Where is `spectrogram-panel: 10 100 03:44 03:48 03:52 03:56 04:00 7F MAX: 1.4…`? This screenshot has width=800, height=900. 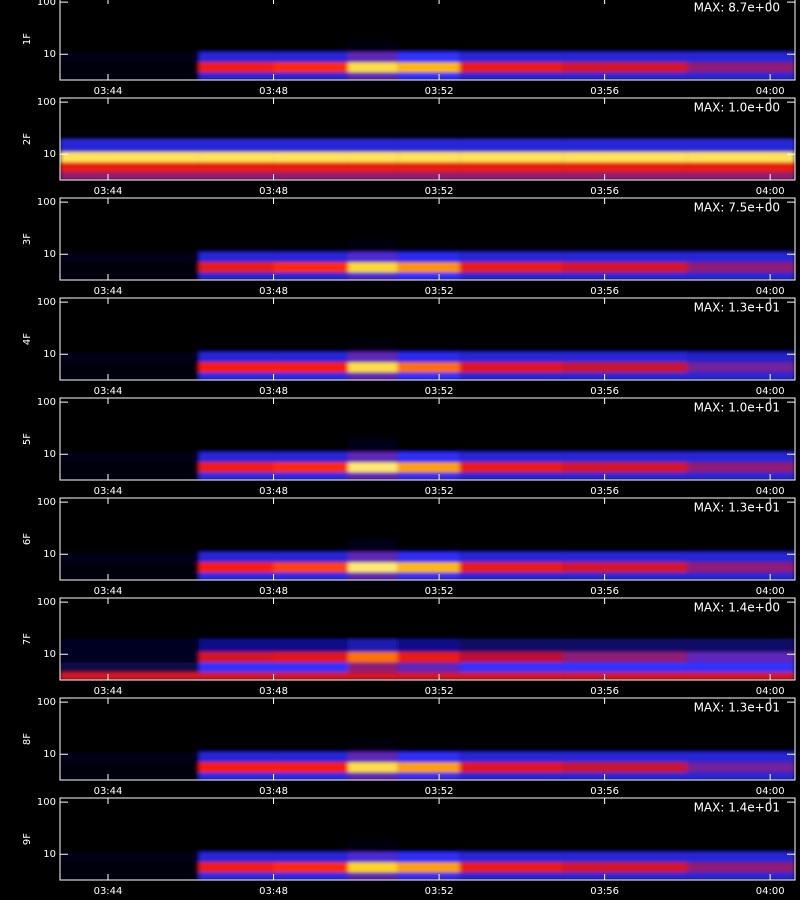
spectrogram-panel: 10 100 03:44 03:48 03:52 03:56 04:00 7F MAX: 1.4… is located at coordinates (409, 647).